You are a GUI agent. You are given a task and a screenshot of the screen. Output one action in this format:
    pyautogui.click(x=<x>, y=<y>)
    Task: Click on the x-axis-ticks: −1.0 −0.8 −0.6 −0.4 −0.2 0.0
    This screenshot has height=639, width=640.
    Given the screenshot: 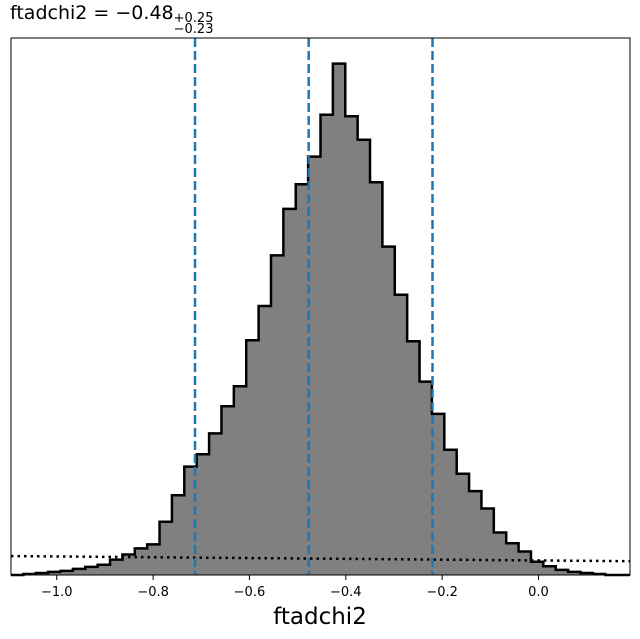 What is the action you would take?
    pyautogui.click(x=295, y=587)
    